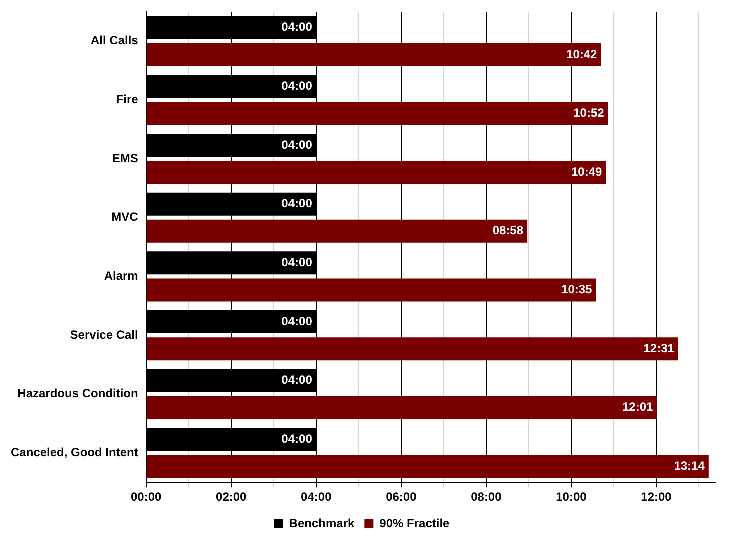  I want to click on y-tick-label: All Calls, so click(114, 41).